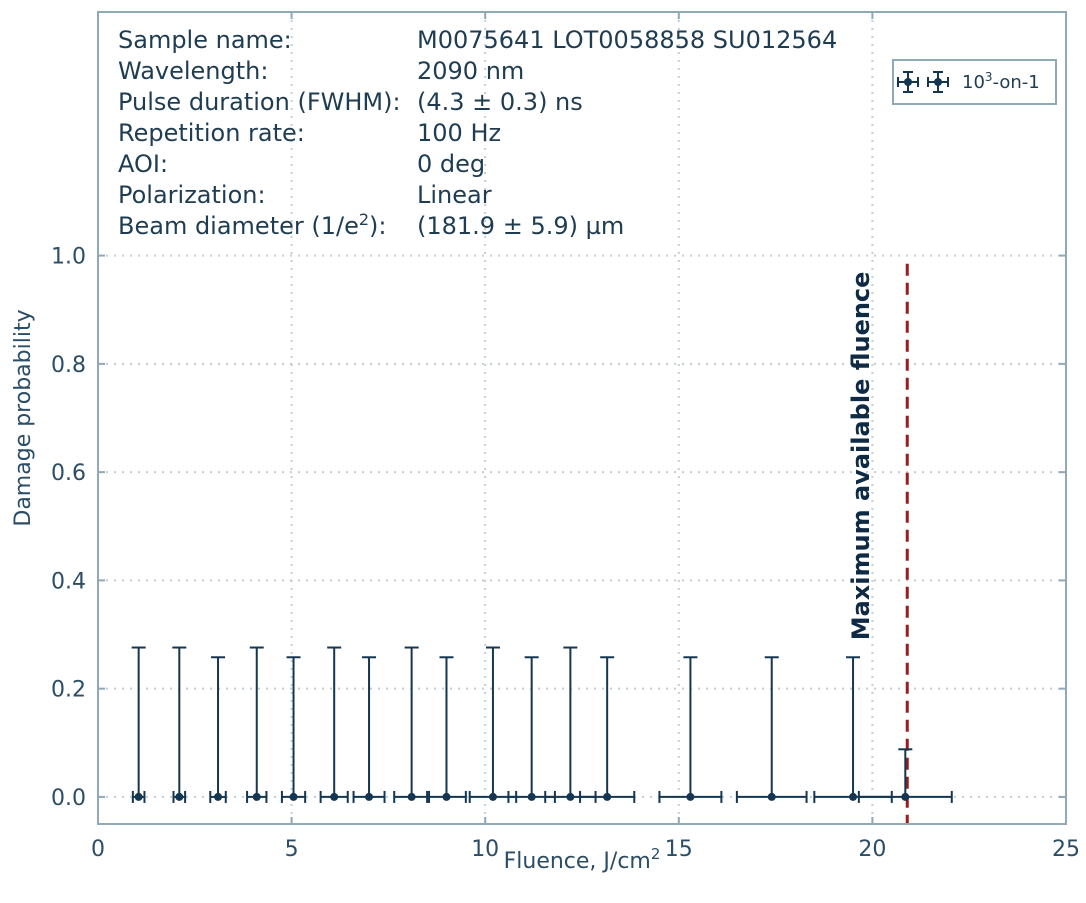 Image resolution: width=1086 pixels, height=903 pixels. I want to click on info-key-text: Pulse duration (FWHM):, so click(259, 102).